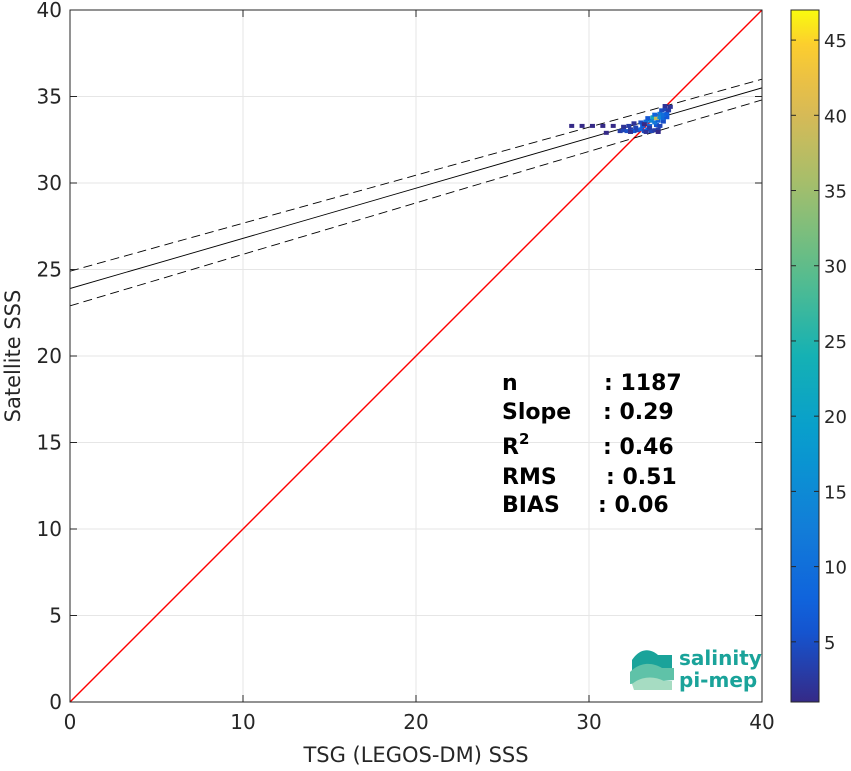 The height and width of the screenshot is (771, 851). I want to click on colorbar-tick-label: 20, so click(835, 417).